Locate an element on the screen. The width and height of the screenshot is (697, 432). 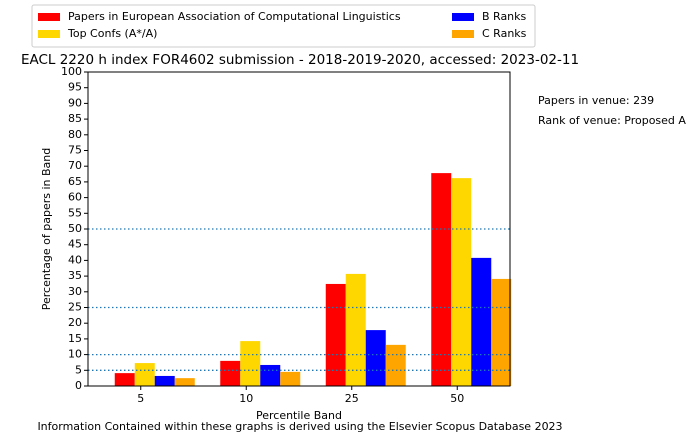
y-tick-label: 70 is located at coordinates (75, 165).